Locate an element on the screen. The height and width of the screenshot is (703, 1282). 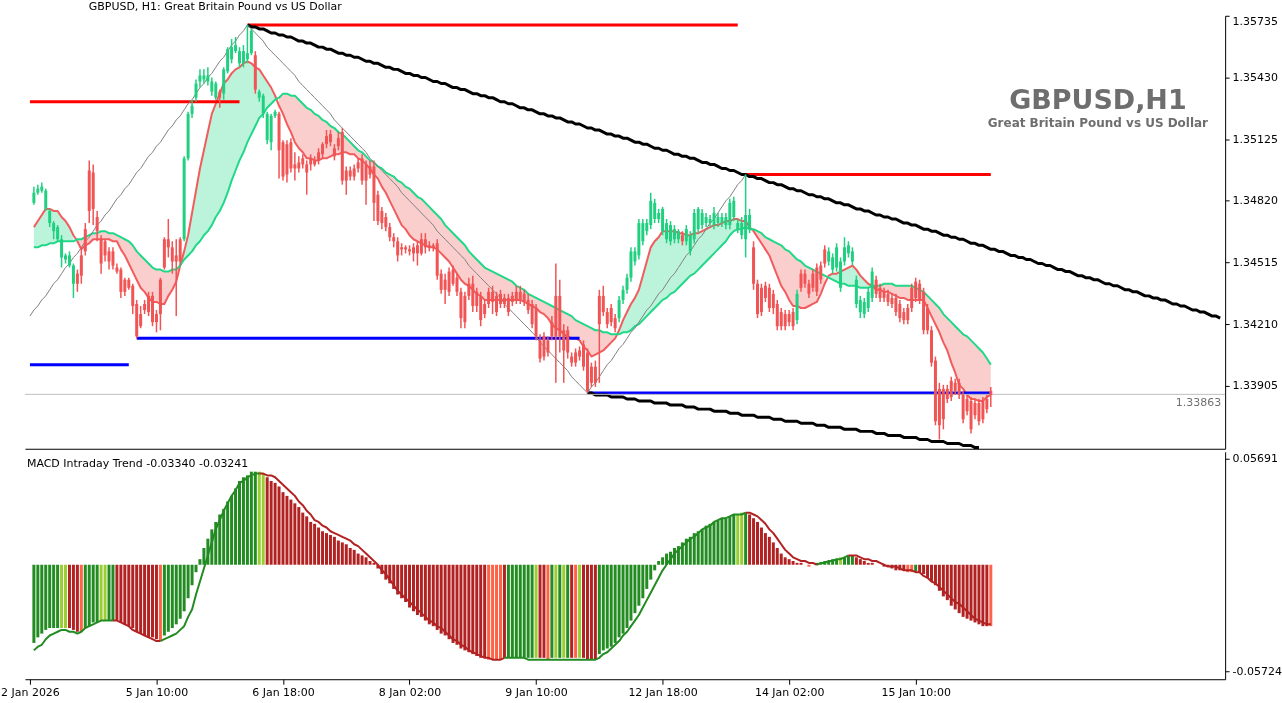
y-tick-label: -0.05724 is located at coordinates (1257, 671).